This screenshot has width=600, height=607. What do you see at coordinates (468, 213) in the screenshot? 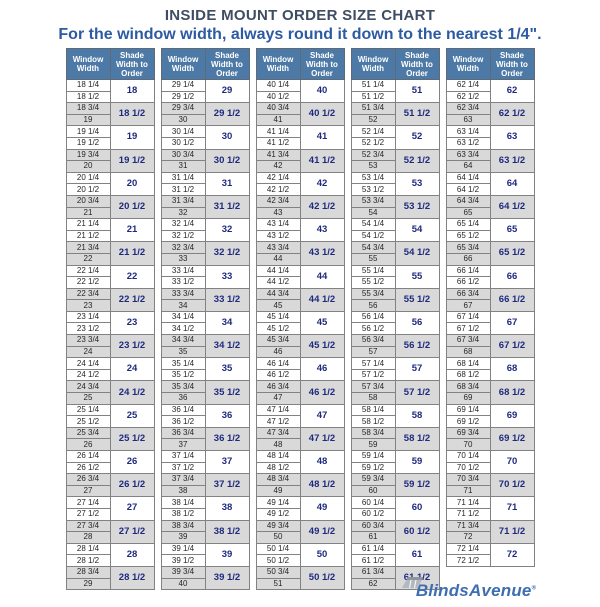
I see `window-width-cell: 65` at bounding box center [468, 213].